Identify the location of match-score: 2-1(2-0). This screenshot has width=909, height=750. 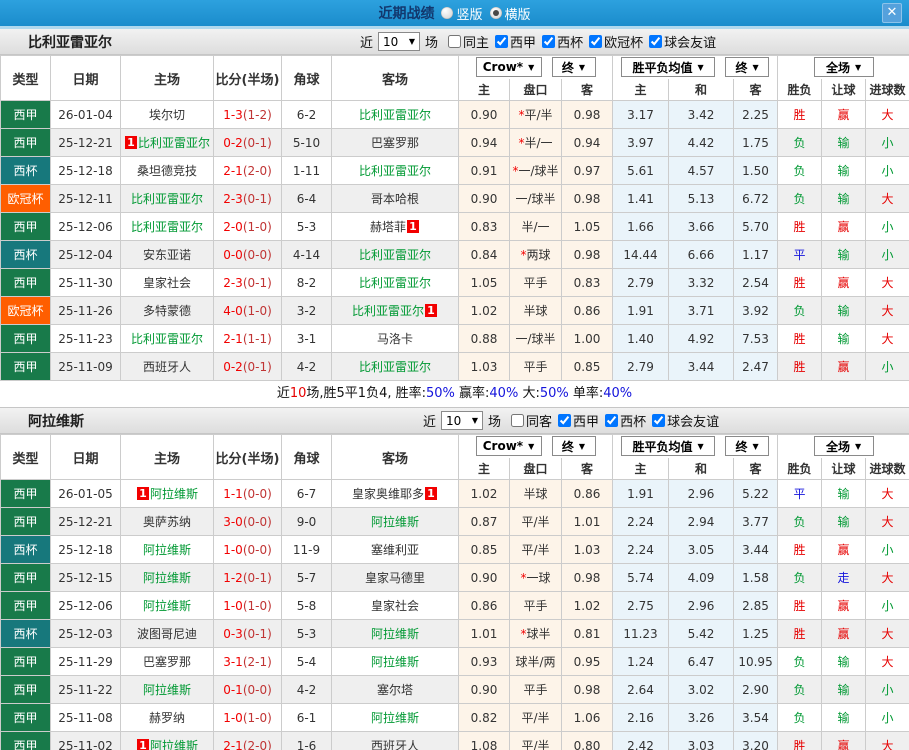
(247, 740).